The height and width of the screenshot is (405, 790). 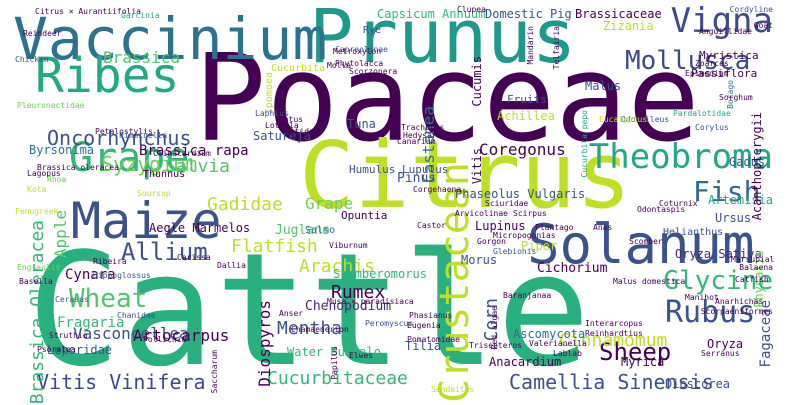 I want to click on cloud-word: Chamaenerion, so click(x=320, y=329).